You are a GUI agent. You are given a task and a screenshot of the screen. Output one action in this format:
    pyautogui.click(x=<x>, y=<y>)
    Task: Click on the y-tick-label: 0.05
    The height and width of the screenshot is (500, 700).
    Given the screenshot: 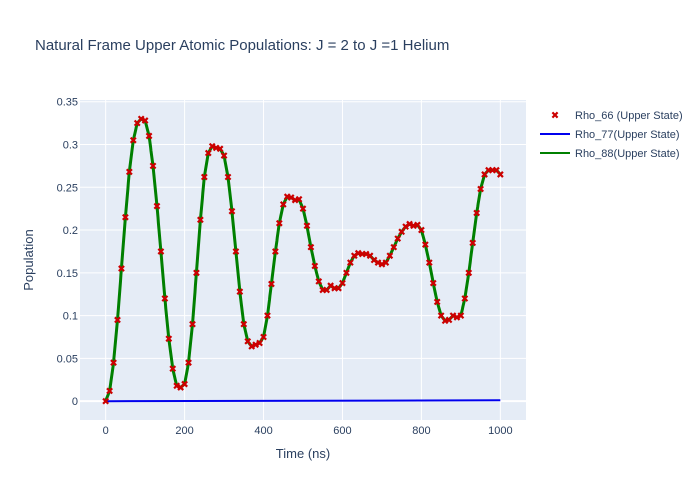 What is the action you would take?
    pyautogui.click(x=67, y=359)
    